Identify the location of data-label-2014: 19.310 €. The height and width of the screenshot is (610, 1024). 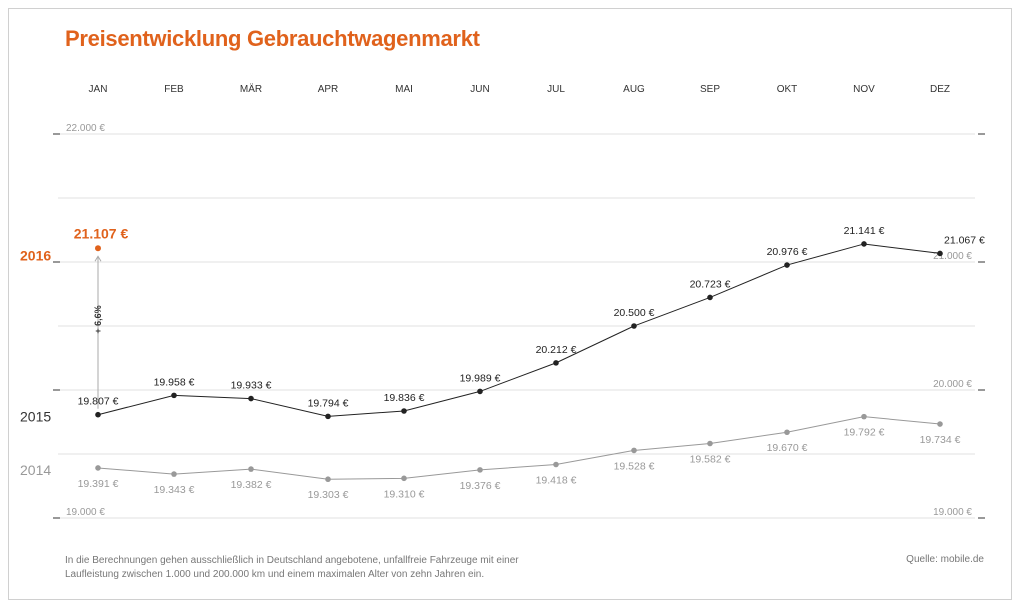
(404, 494).